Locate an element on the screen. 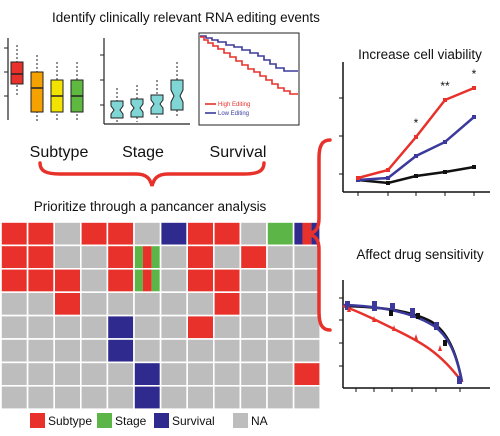 The height and width of the screenshot is (436, 500). legend-low-editing: Low Editing is located at coordinates (233, 114).